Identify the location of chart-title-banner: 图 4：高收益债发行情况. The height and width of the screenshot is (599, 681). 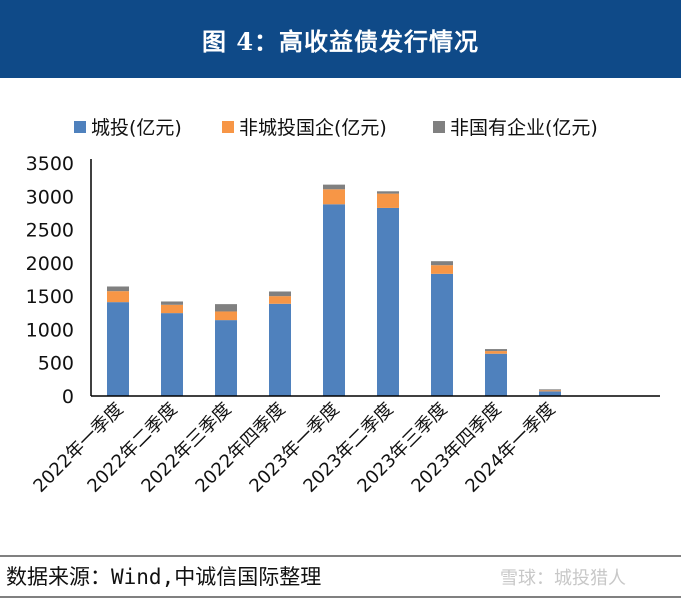
(340, 39).